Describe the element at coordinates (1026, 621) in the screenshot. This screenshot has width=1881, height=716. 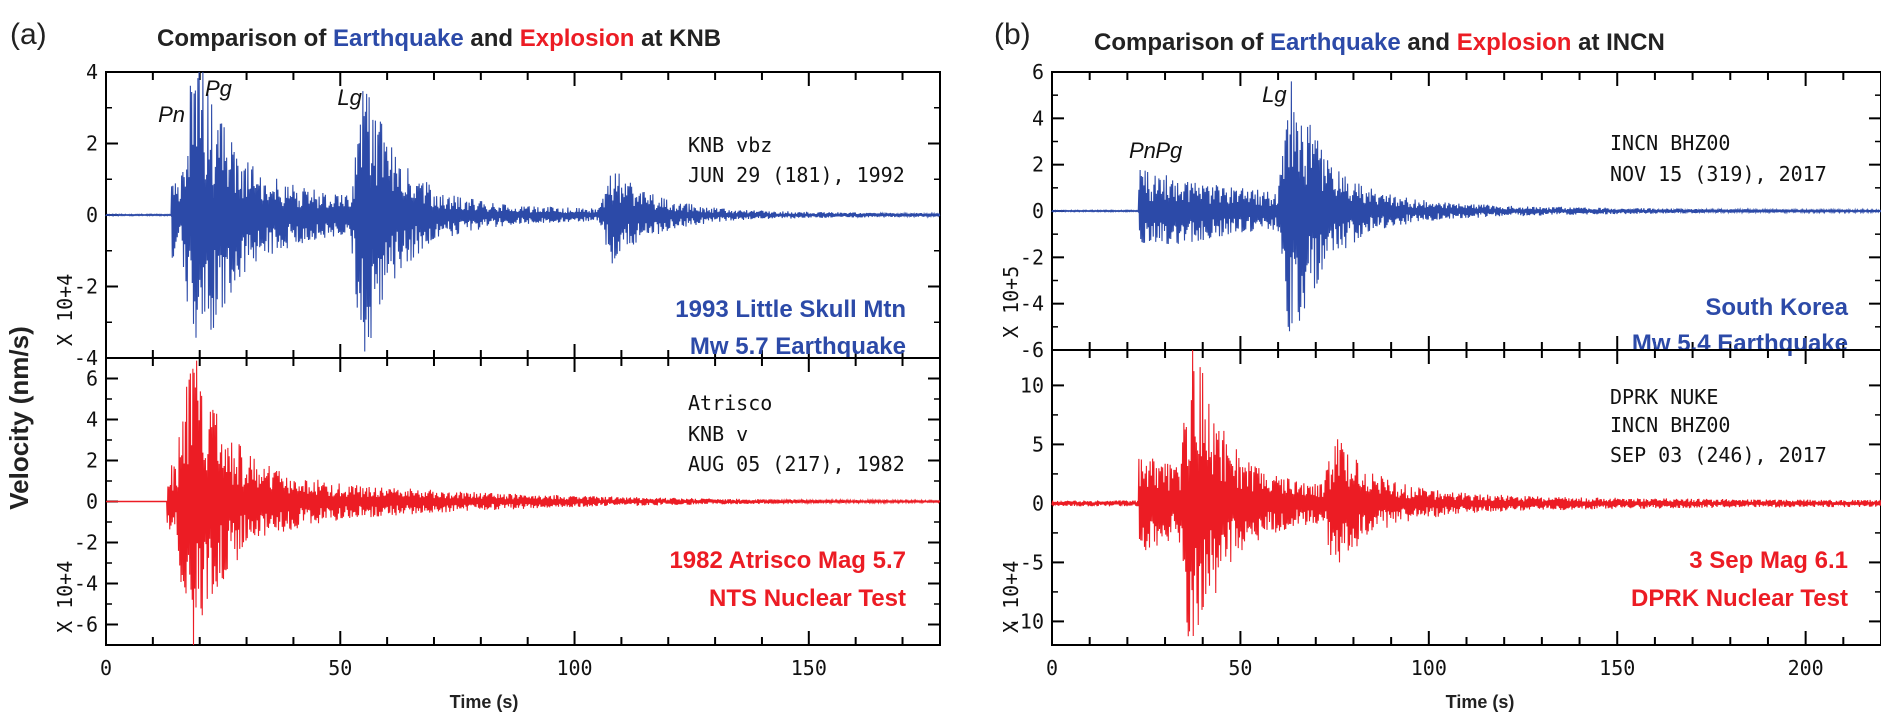
I see `y-tick-label: -10` at that location.